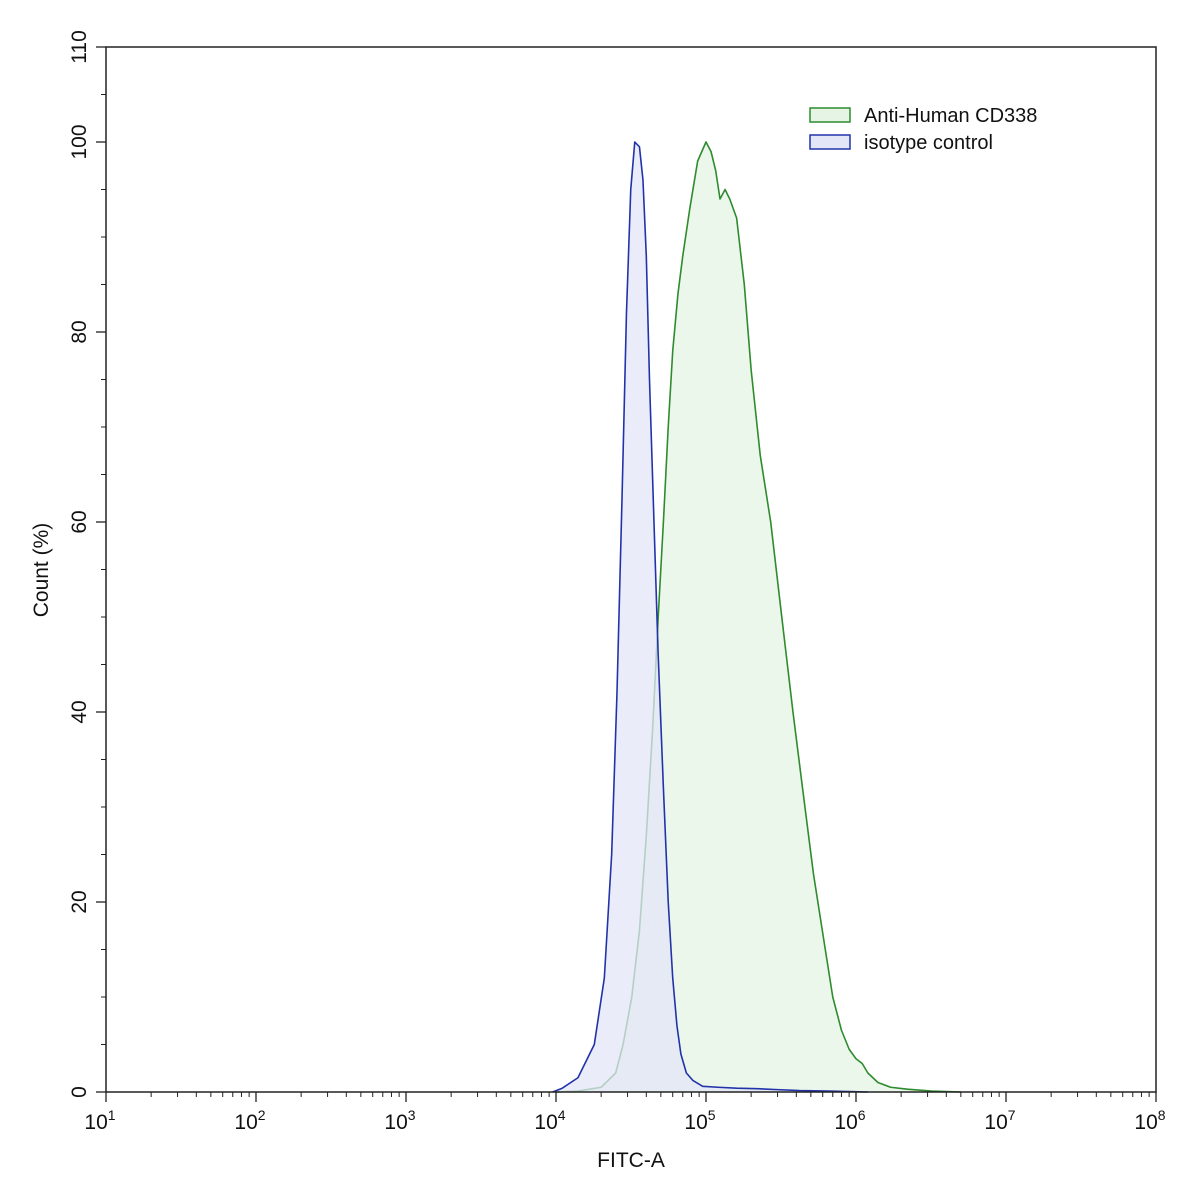  Describe the element at coordinates (99, 1120) in the screenshot. I see `x-tick-label: 10¹` at that location.